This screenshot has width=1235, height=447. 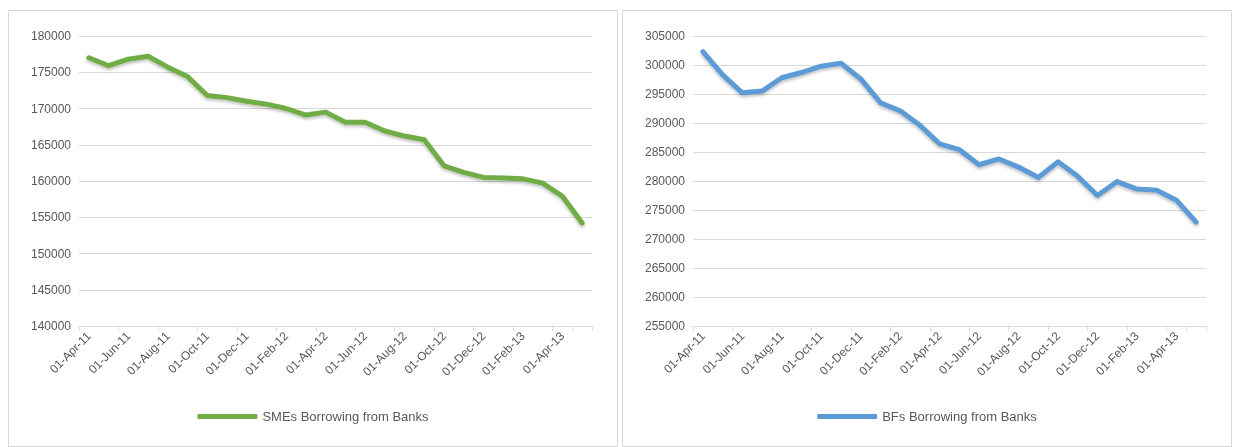 What do you see at coordinates (665, 326) in the screenshot?
I see `y-tick-label: 255000` at bounding box center [665, 326].